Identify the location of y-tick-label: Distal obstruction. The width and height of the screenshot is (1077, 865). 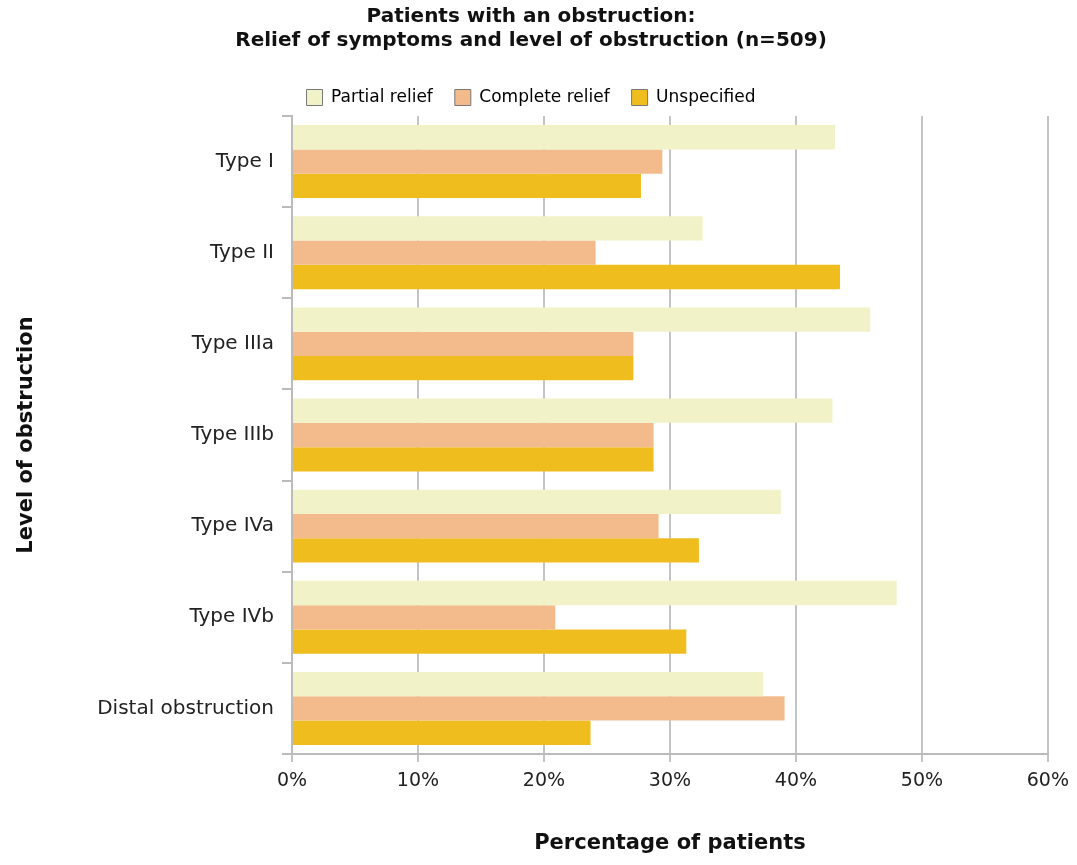
(185, 706).